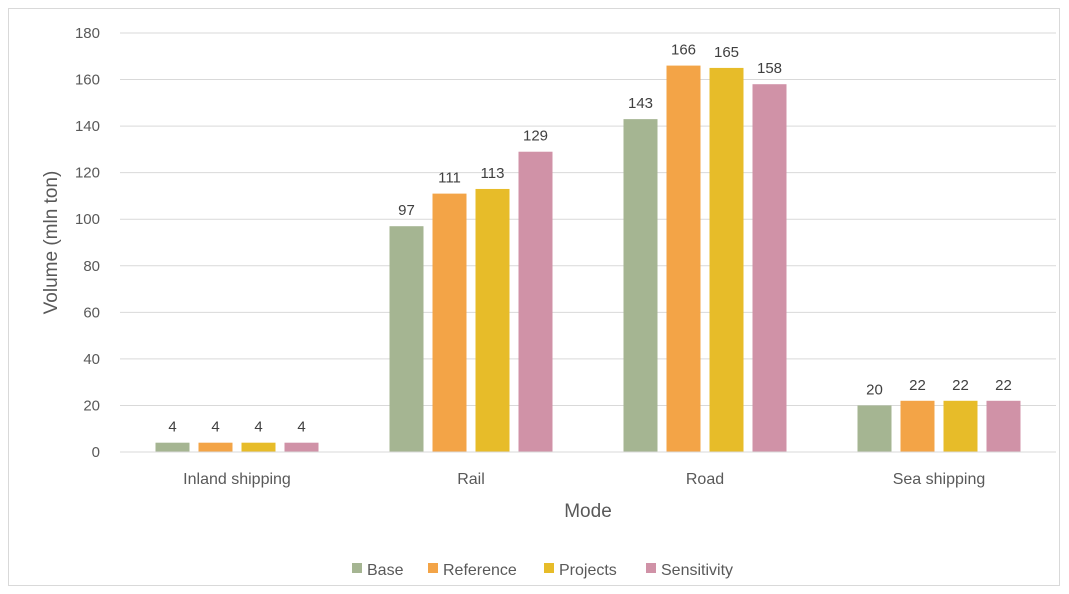  I want to click on data-label: 20, so click(874, 389).